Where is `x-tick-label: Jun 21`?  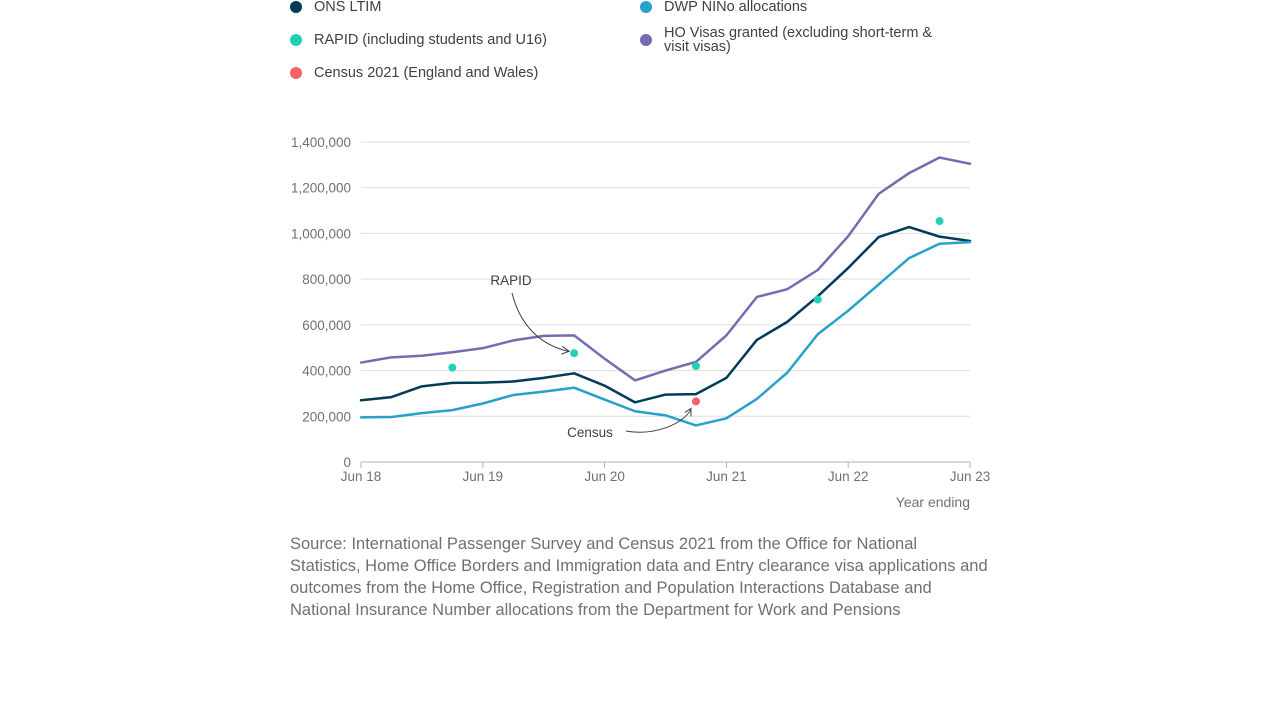
x-tick-label: Jun 21 is located at coordinates (726, 476).